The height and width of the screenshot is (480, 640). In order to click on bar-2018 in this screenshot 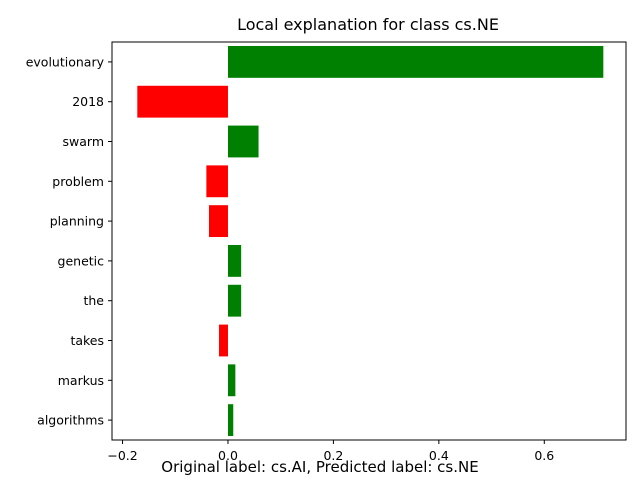, I will do `click(182, 101)`.